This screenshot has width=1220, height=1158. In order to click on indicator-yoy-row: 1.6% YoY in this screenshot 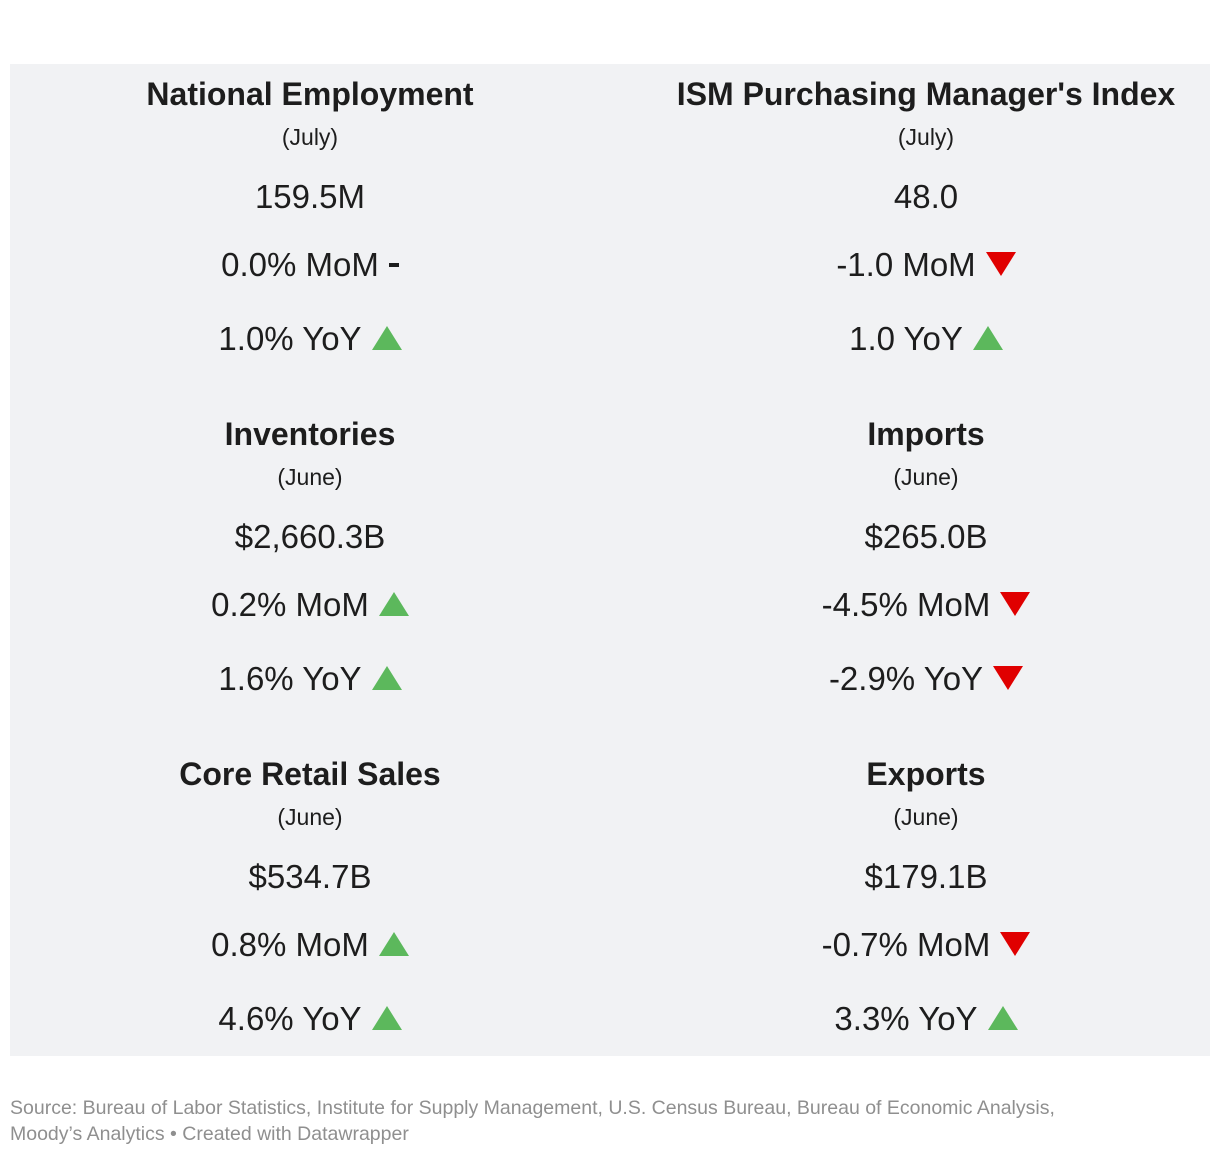, I will do `click(310, 679)`.